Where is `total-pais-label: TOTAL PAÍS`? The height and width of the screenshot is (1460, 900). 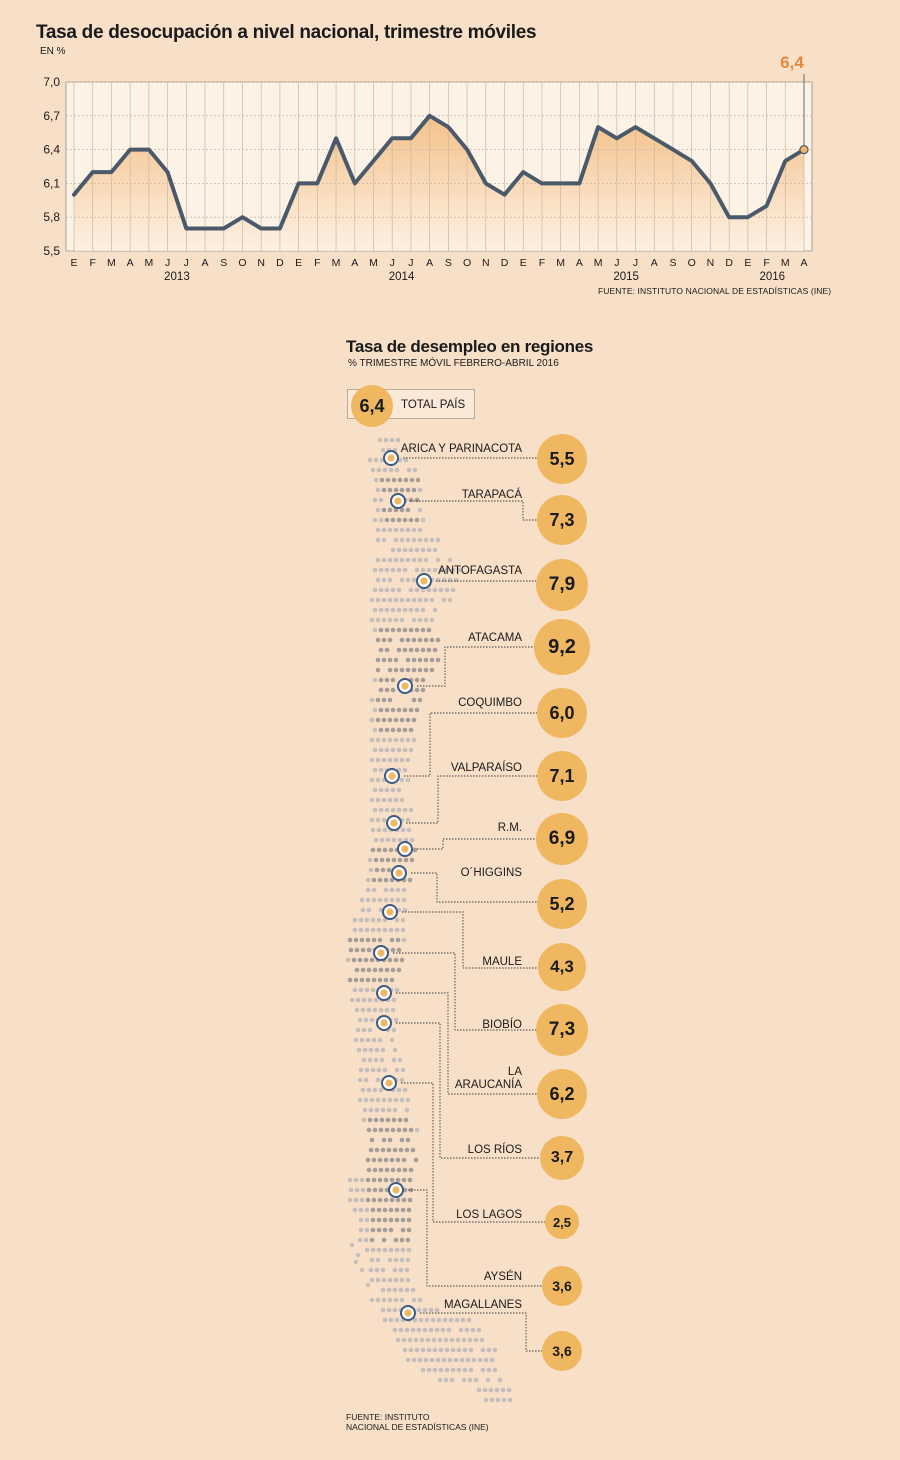 total-pais-label: TOTAL PAÍS is located at coordinates (433, 405).